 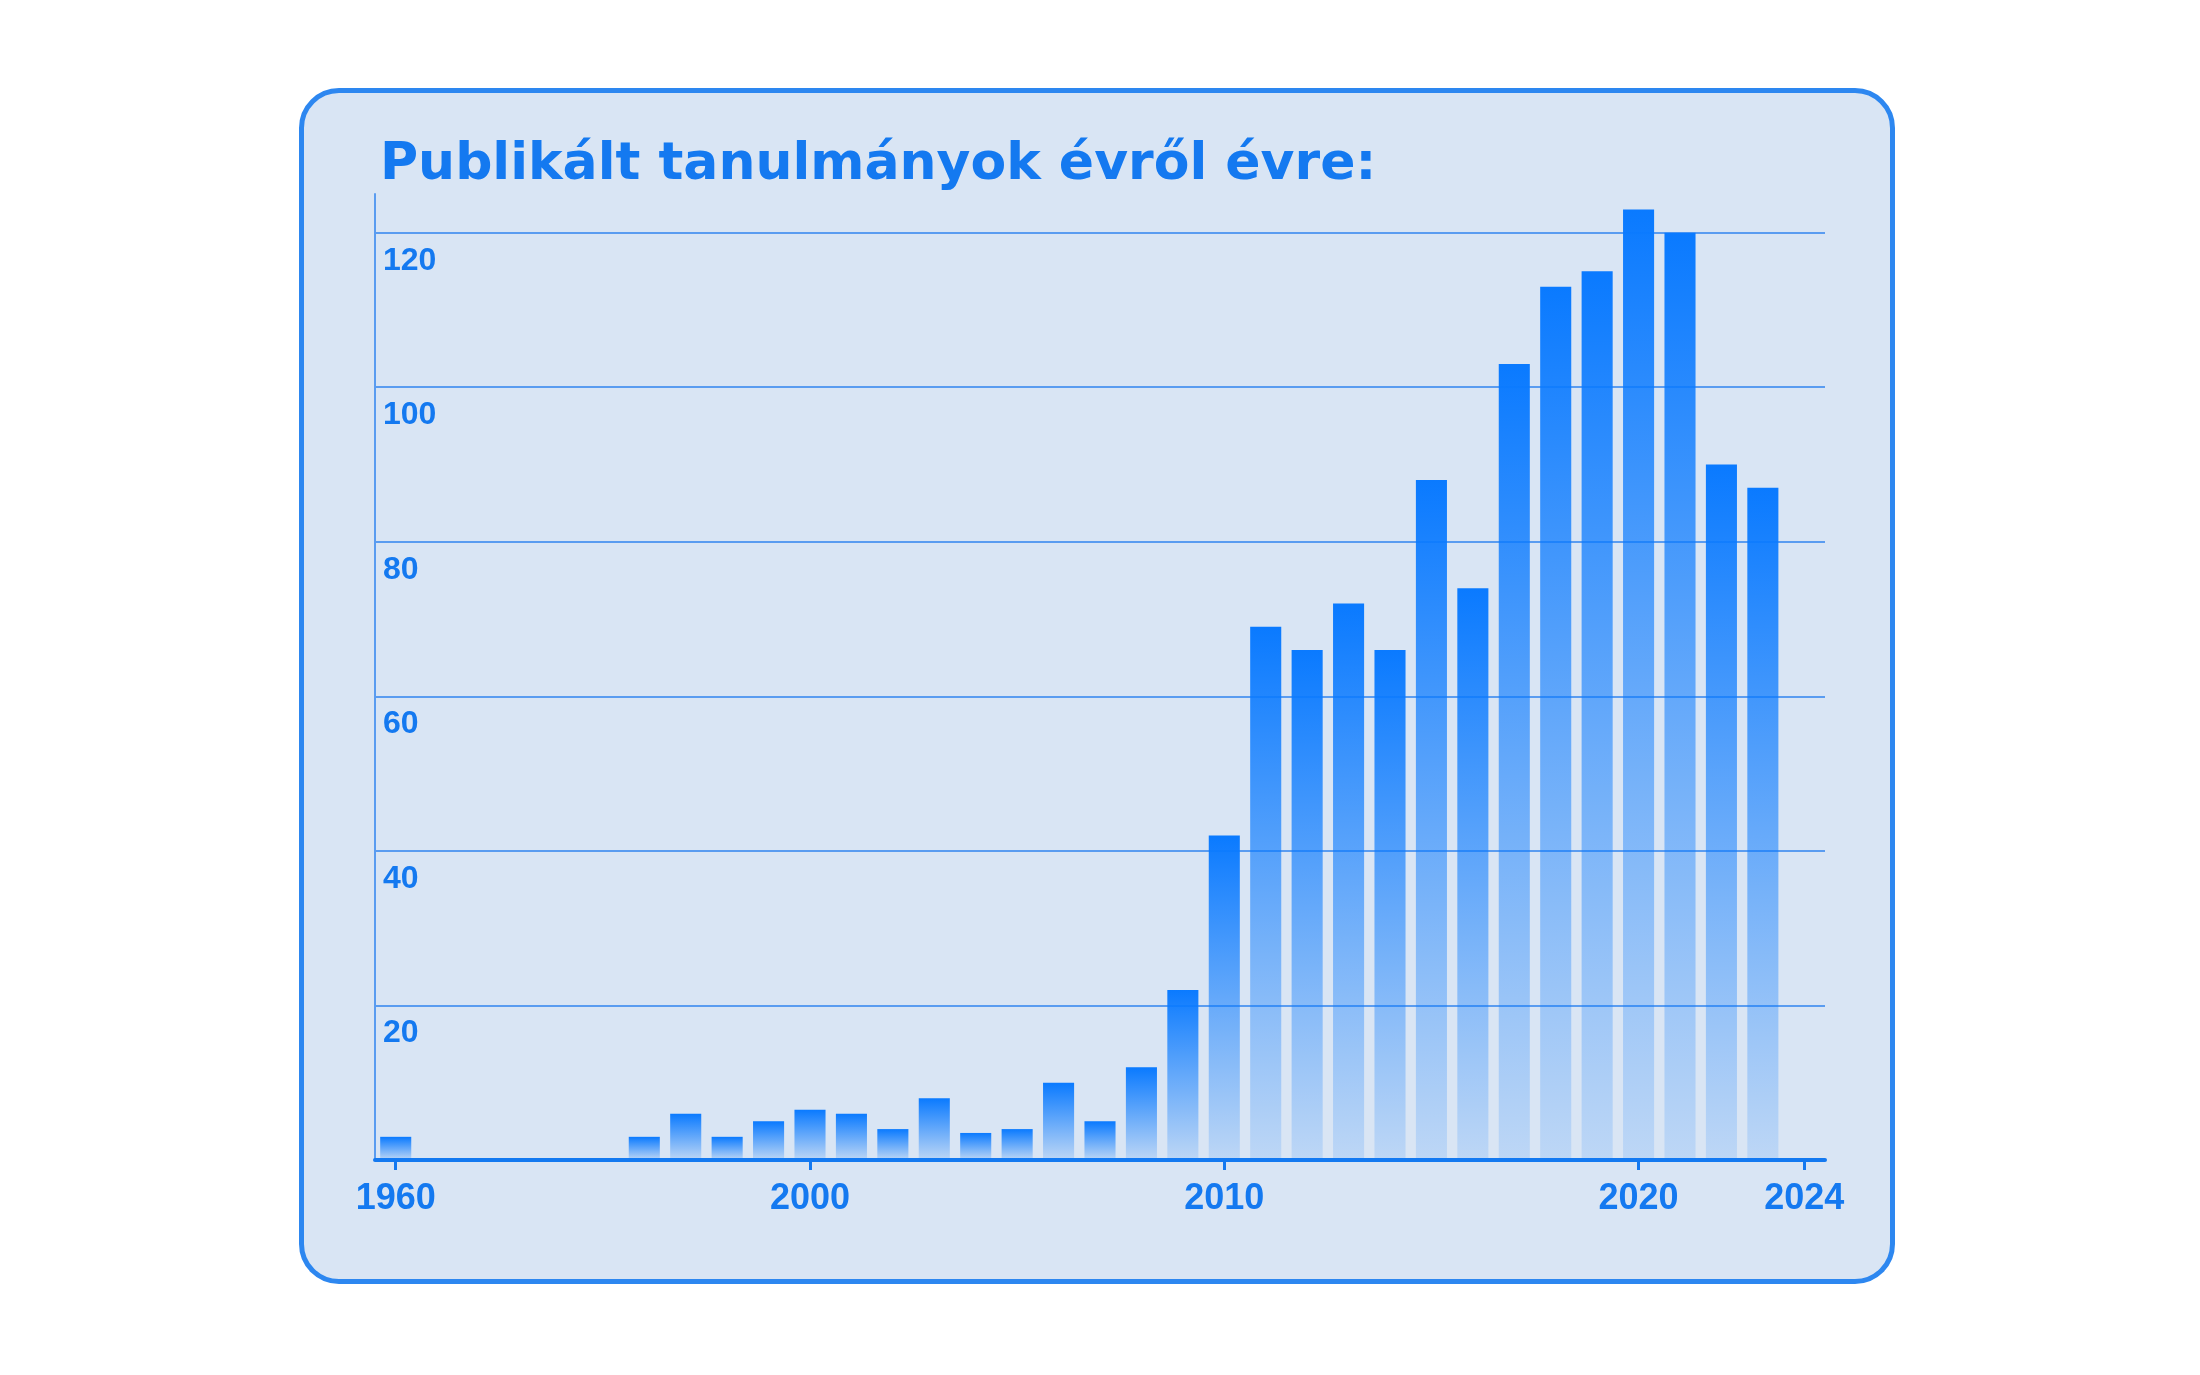 I want to click on chart-title: Publikált tanulmányok évről évre:, so click(x=878, y=161).